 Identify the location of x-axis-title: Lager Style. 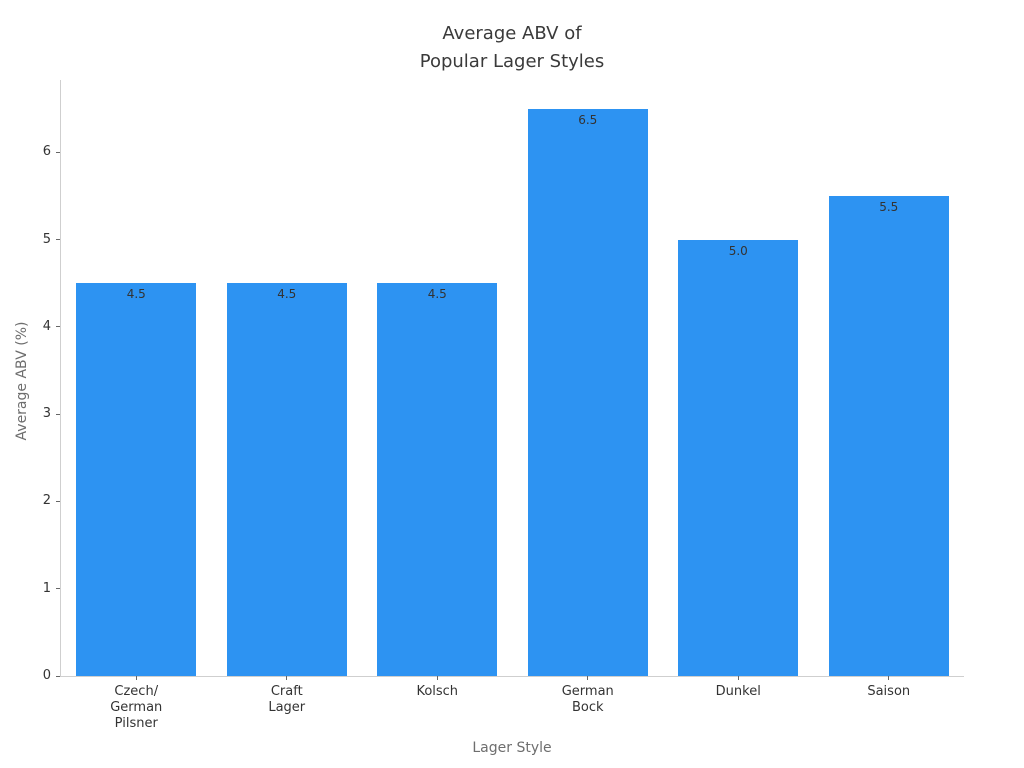
(512, 748).